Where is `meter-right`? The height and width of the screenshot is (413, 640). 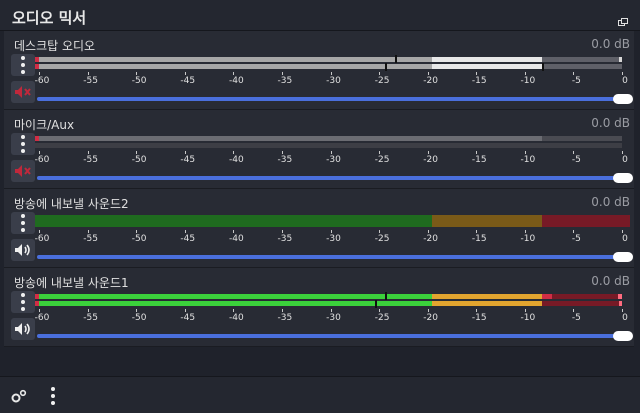
meter-right is located at coordinates (333, 67).